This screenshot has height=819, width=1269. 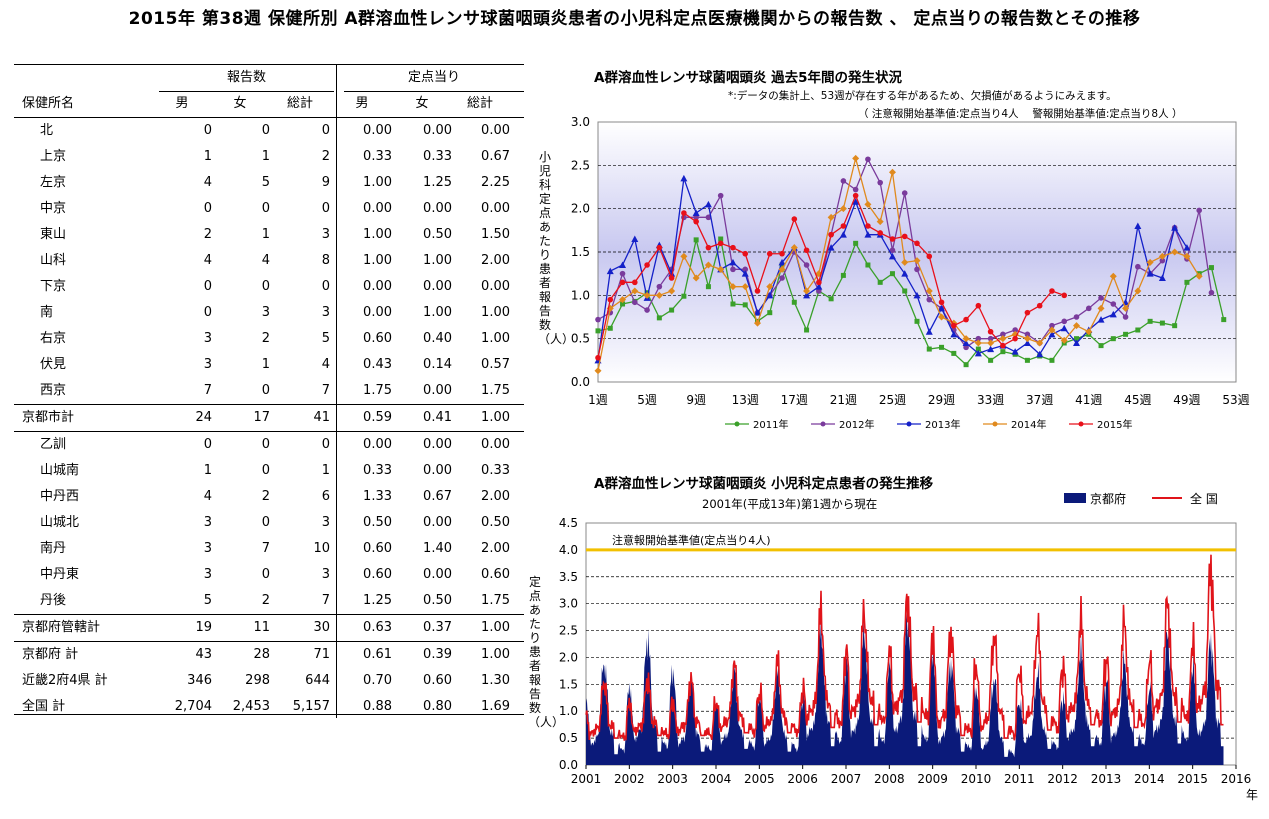 I want to click on cell-pf: 0.67, so click(x=437, y=496).